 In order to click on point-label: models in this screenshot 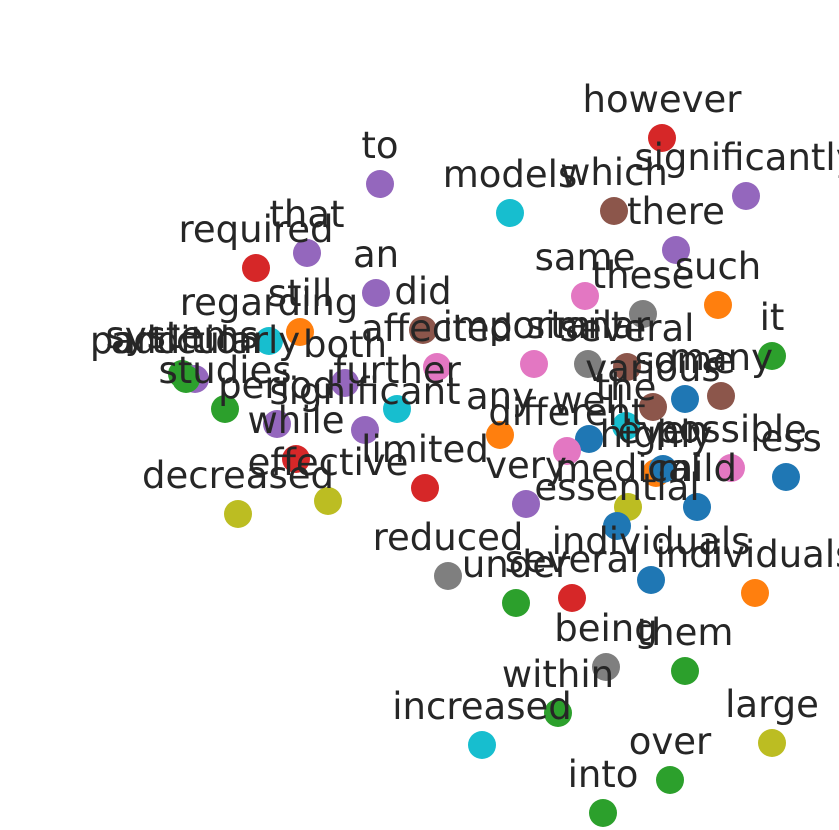, I will do `click(510, 174)`.